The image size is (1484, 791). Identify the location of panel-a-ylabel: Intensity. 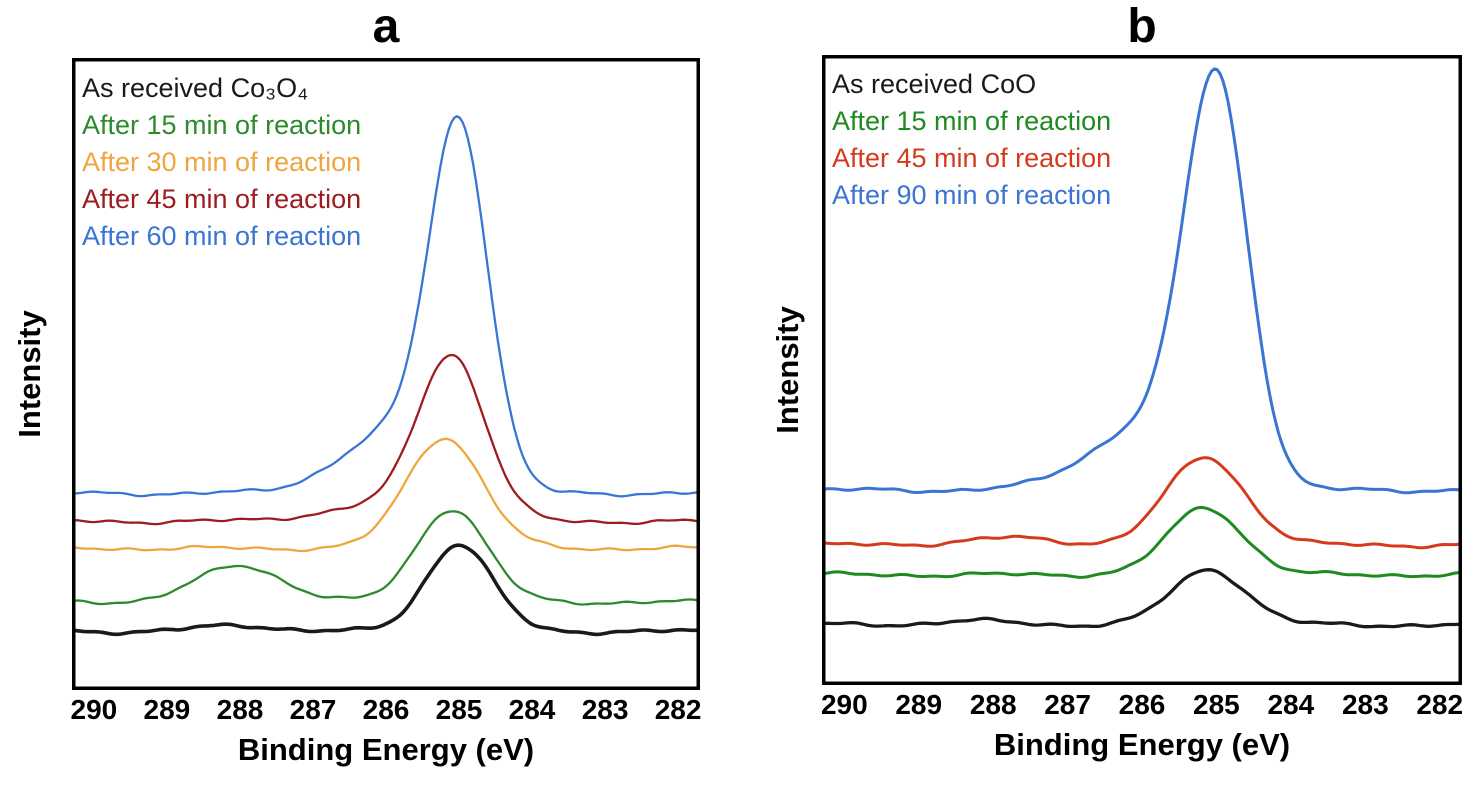
(29, 374).